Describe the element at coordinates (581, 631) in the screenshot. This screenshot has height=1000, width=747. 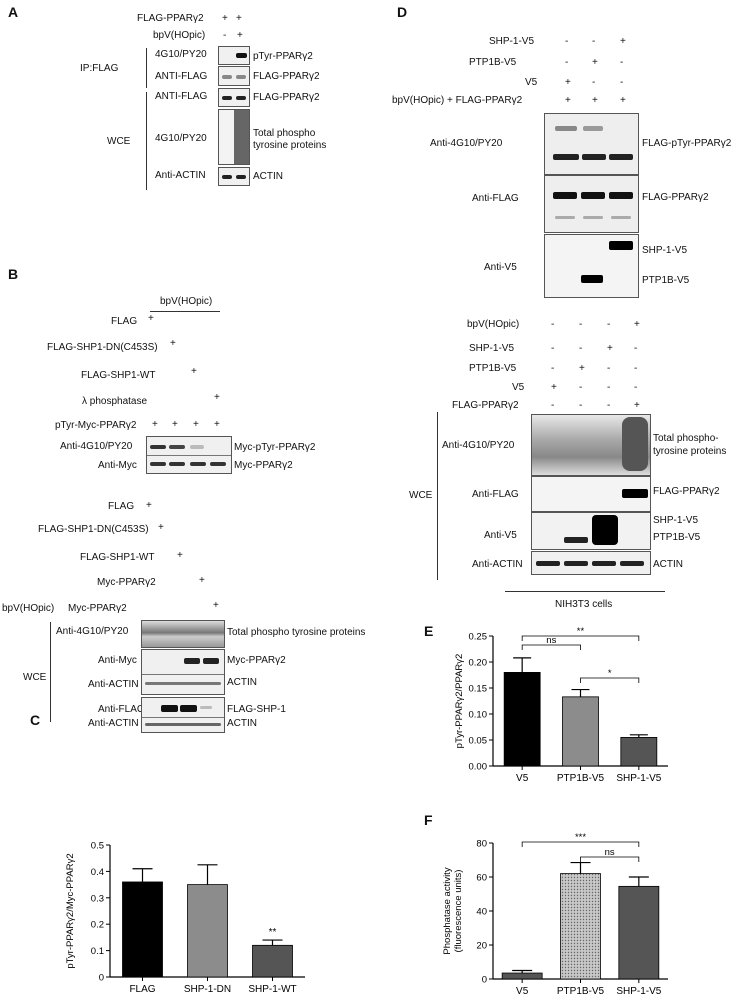
I see `significance-mark: **` at that location.